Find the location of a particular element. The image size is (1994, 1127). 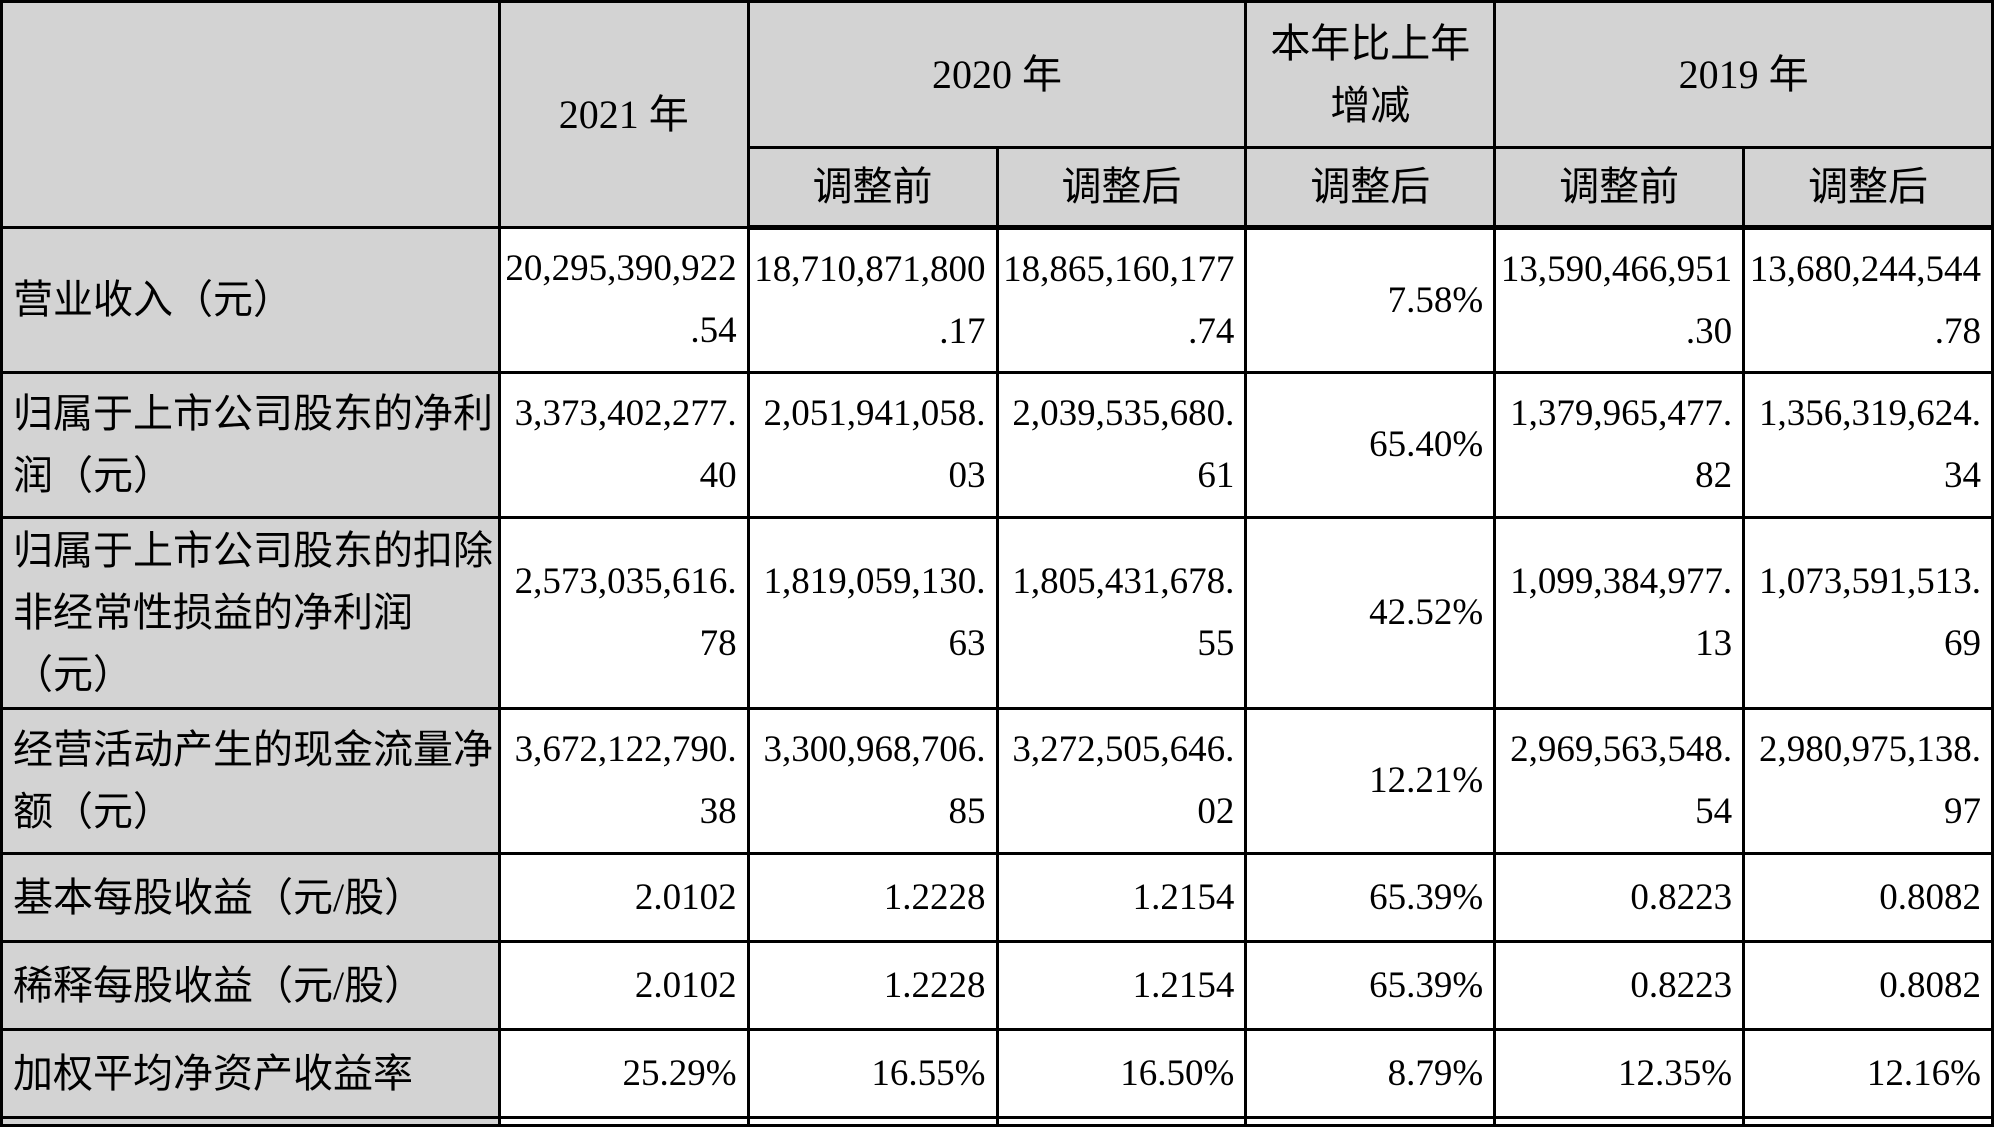

value-cell: 16.50% is located at coordinates (1121, 1073).